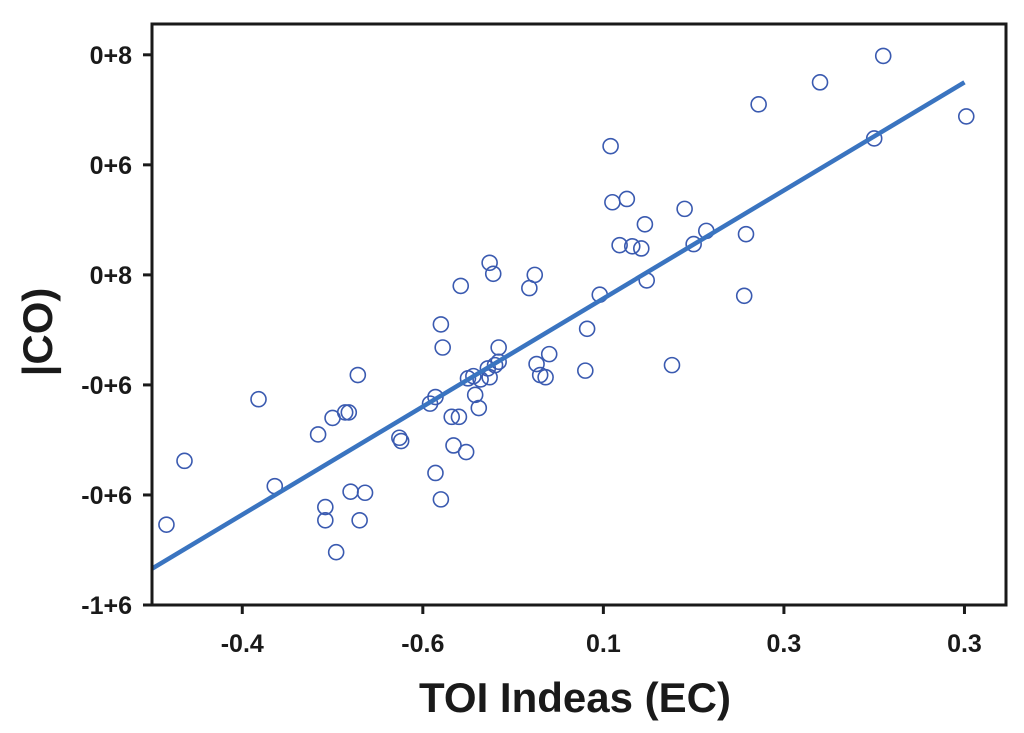 This screenshot has width=1024, height=733. I want to click on x-axis-label: TOI Indeas (EC), so click(575, 697).